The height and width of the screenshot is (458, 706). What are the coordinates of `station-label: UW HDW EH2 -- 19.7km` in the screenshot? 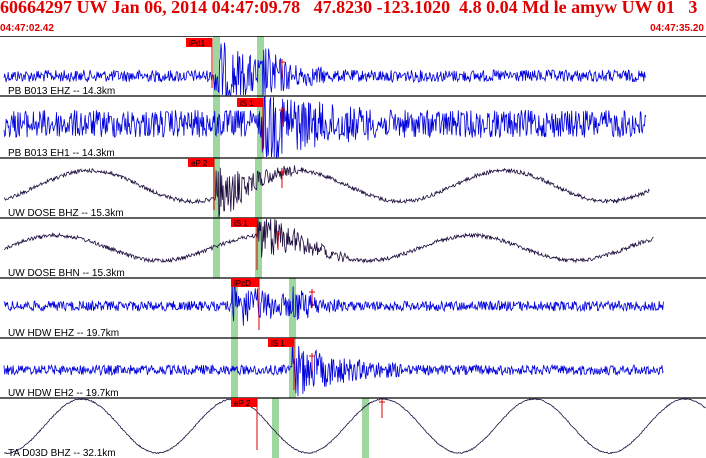 It's located at (63, 393).